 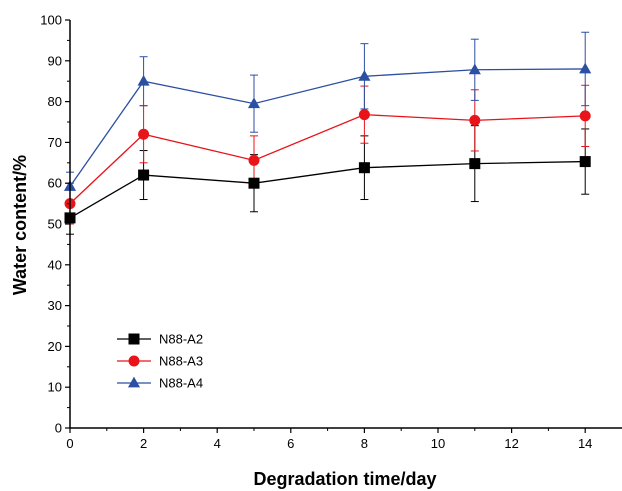 What do you see at coordinates (181, 361) in the screenshot?
I see `legend-label: N88-A3` at bounding box center [181, 361].